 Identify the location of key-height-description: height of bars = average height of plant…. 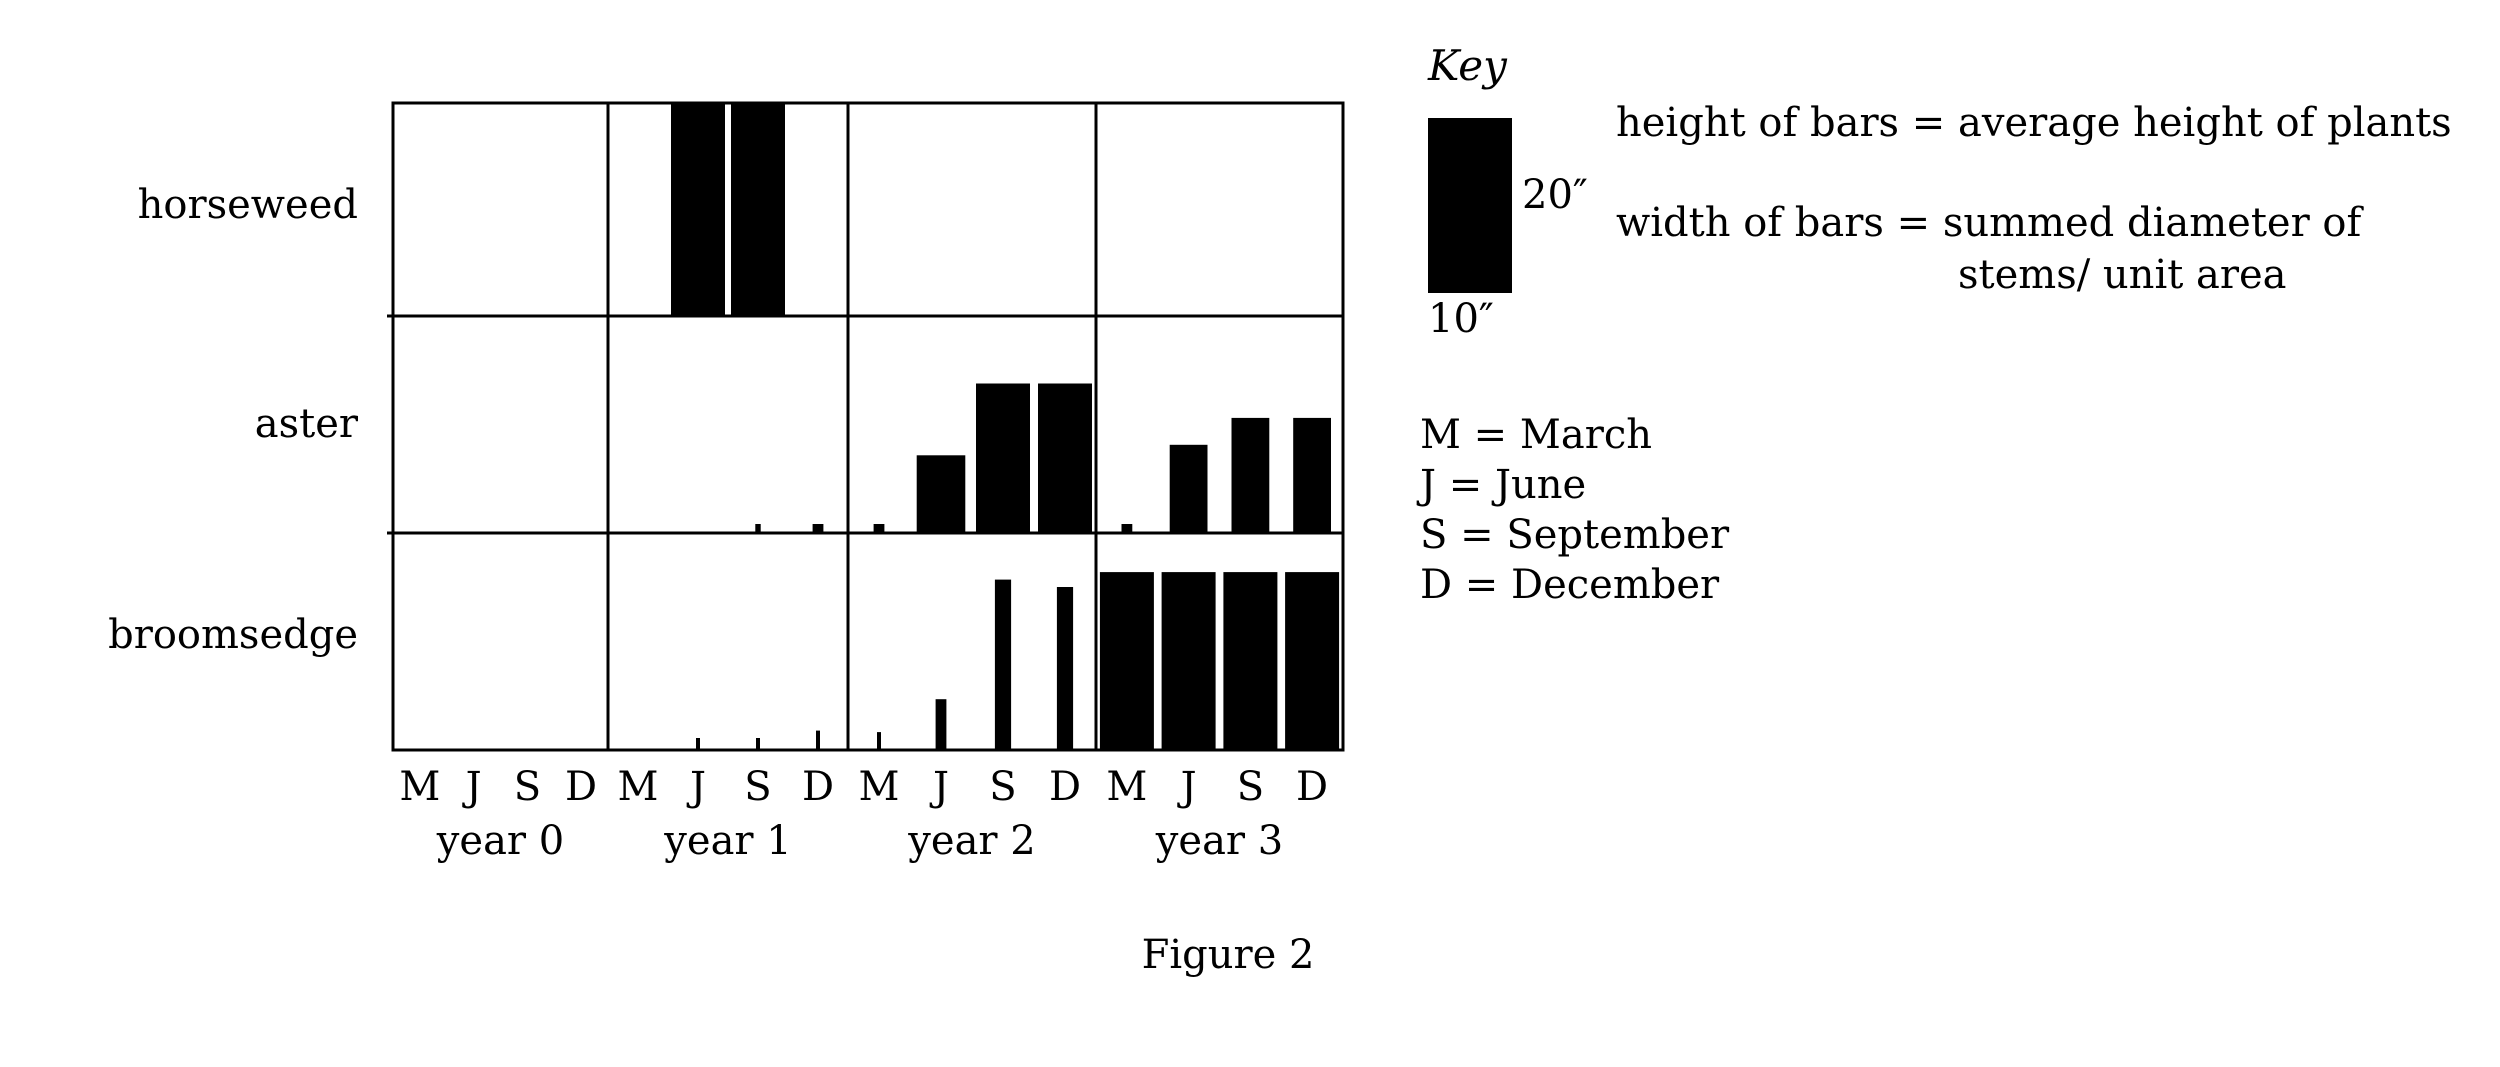
(2034, 123).